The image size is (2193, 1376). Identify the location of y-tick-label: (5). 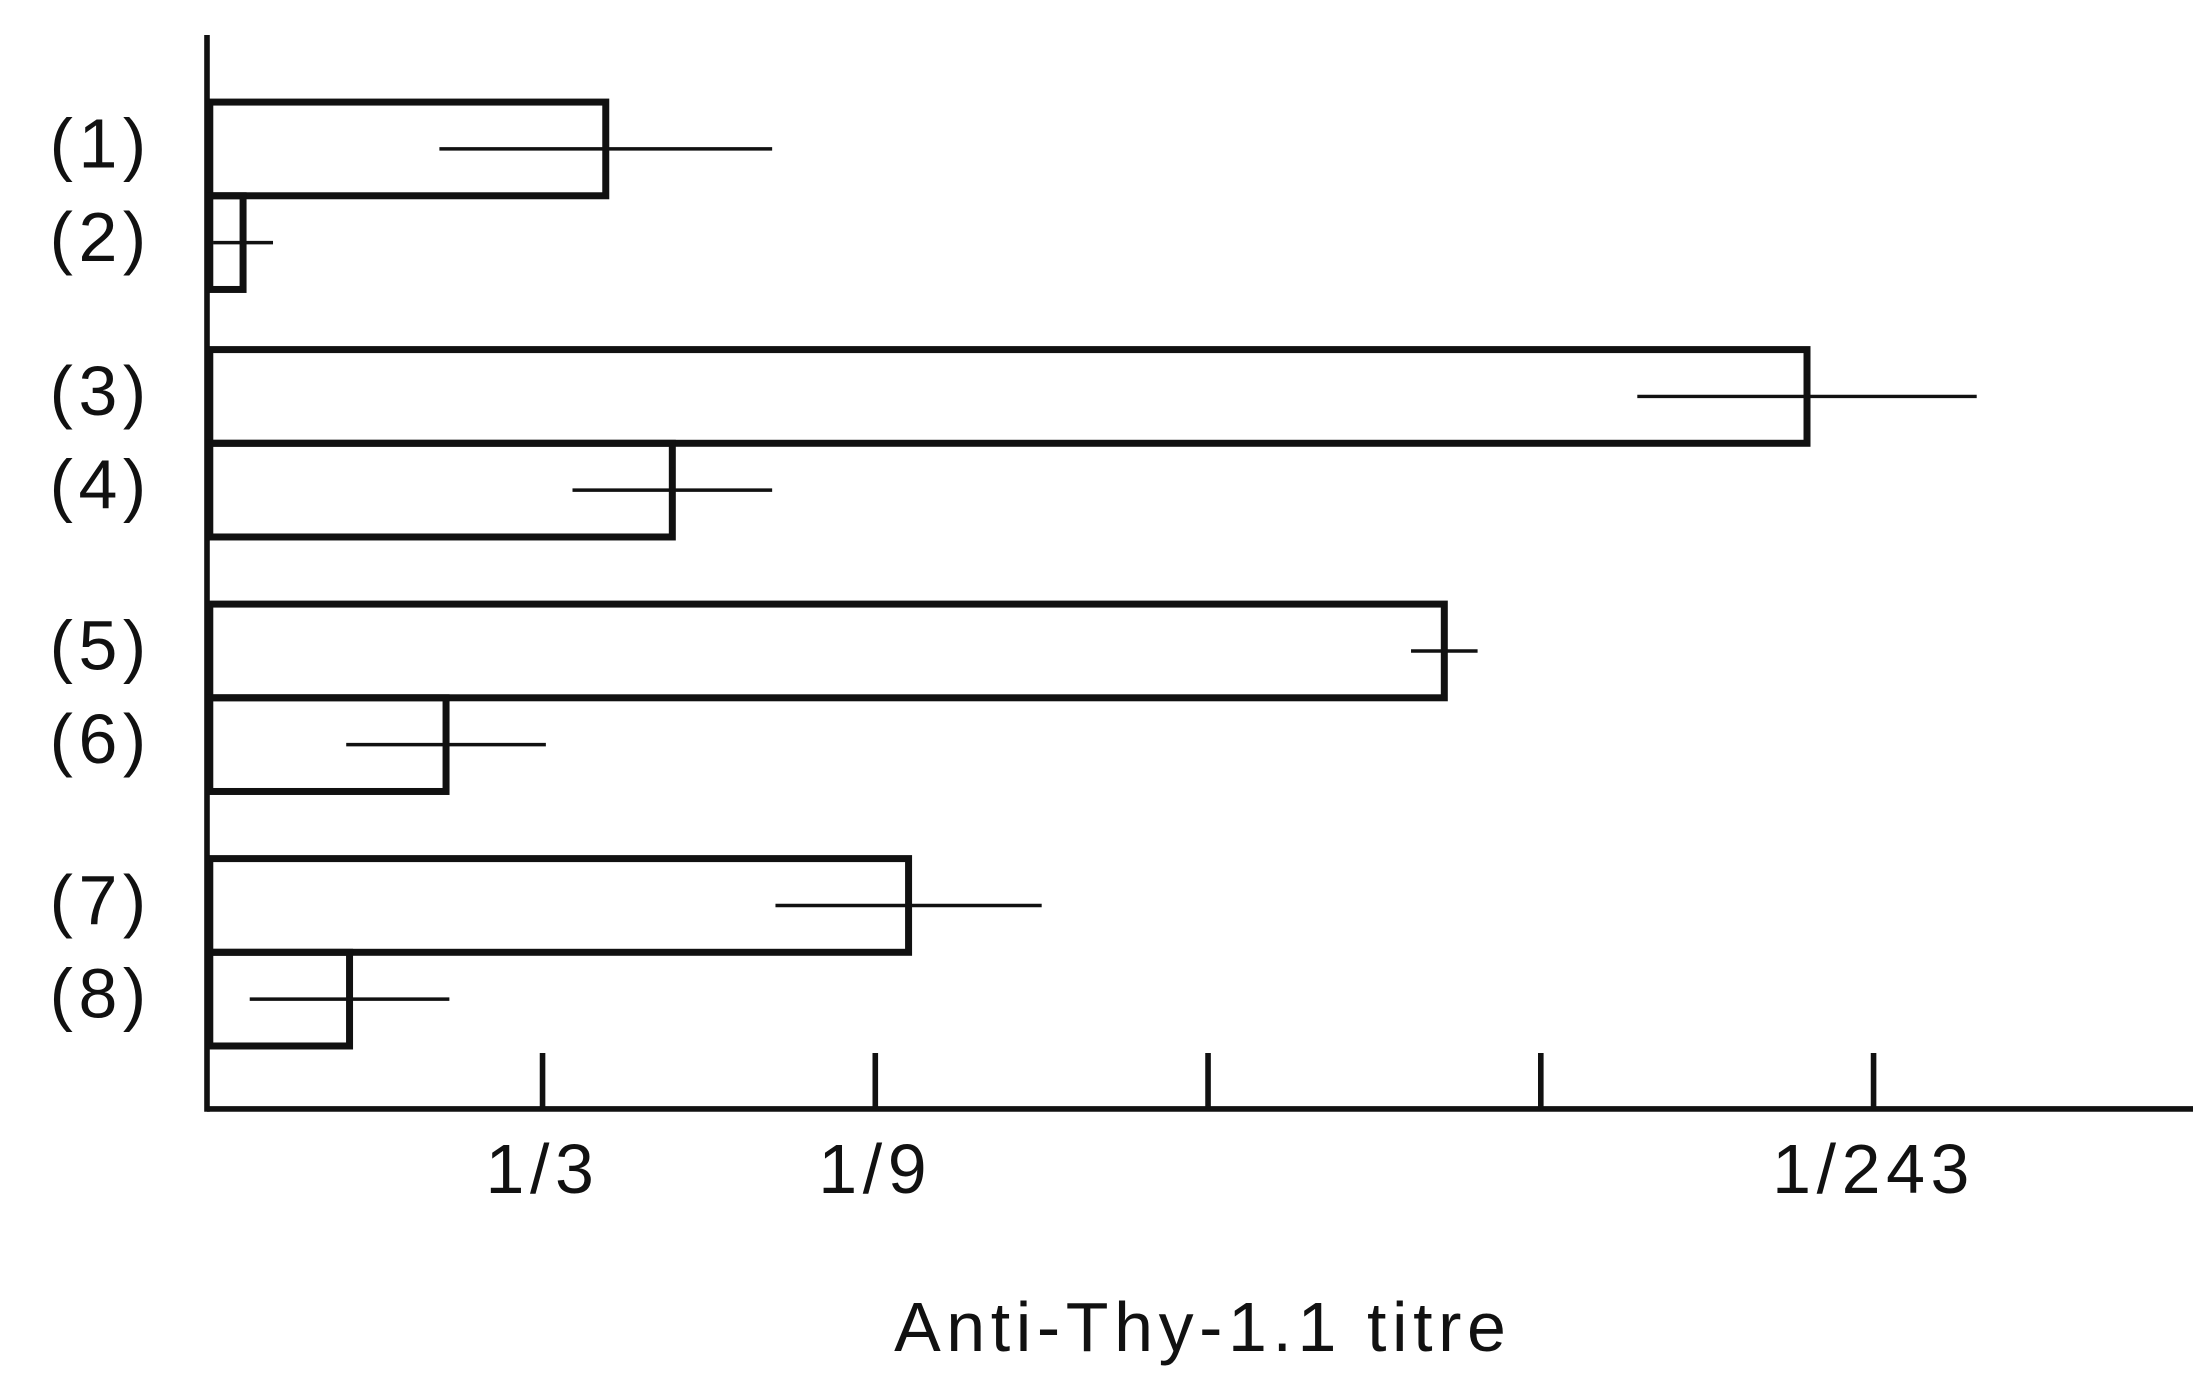
(101, 645).